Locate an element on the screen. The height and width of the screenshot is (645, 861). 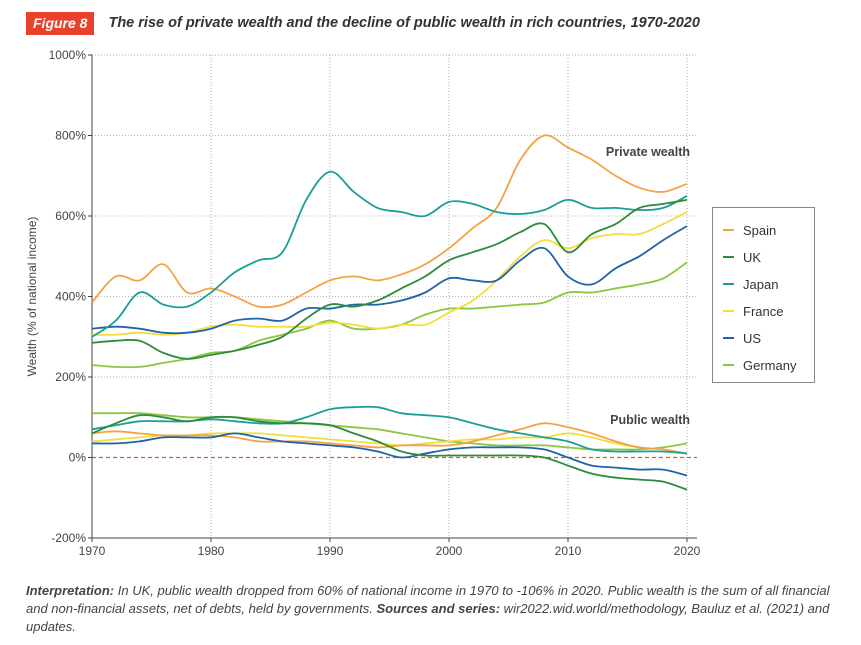
legend-item-uk: UK is located at coordinates (742, 257).